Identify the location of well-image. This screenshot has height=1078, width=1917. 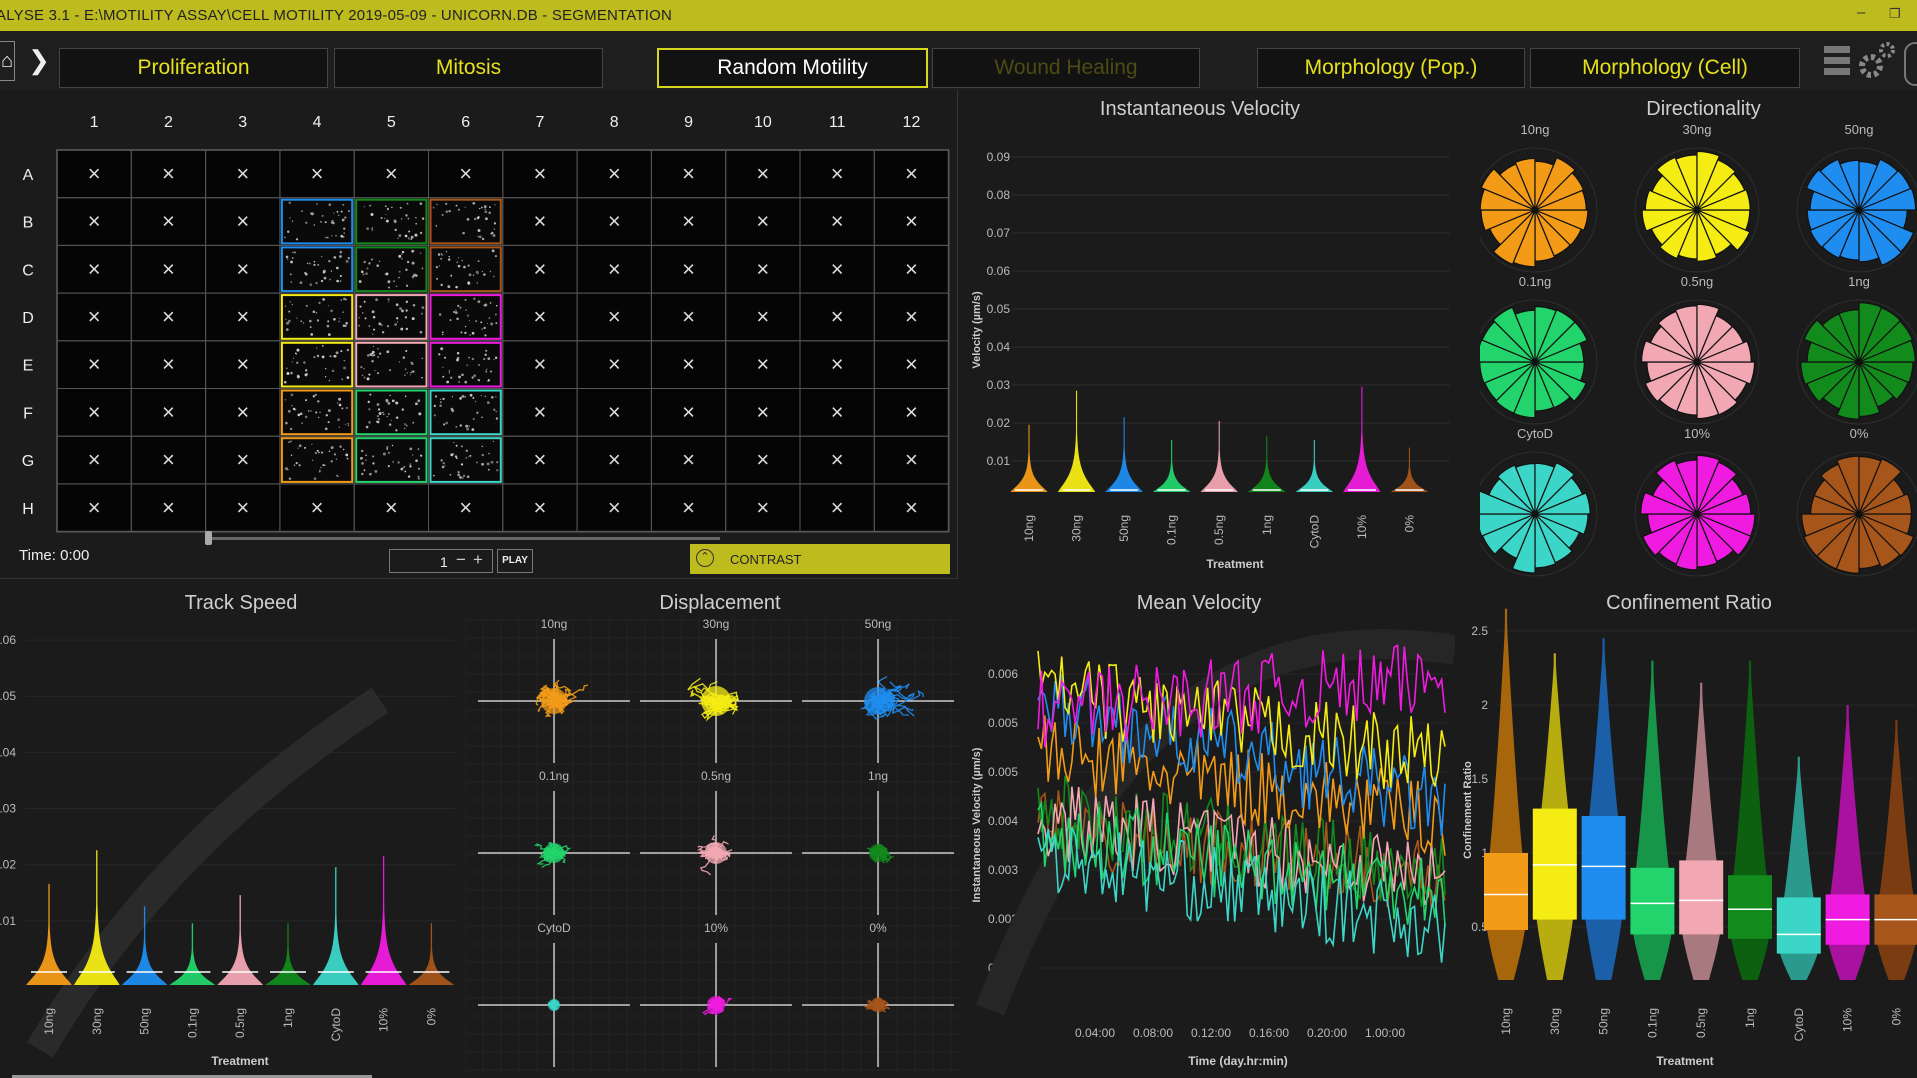
(465, 221).